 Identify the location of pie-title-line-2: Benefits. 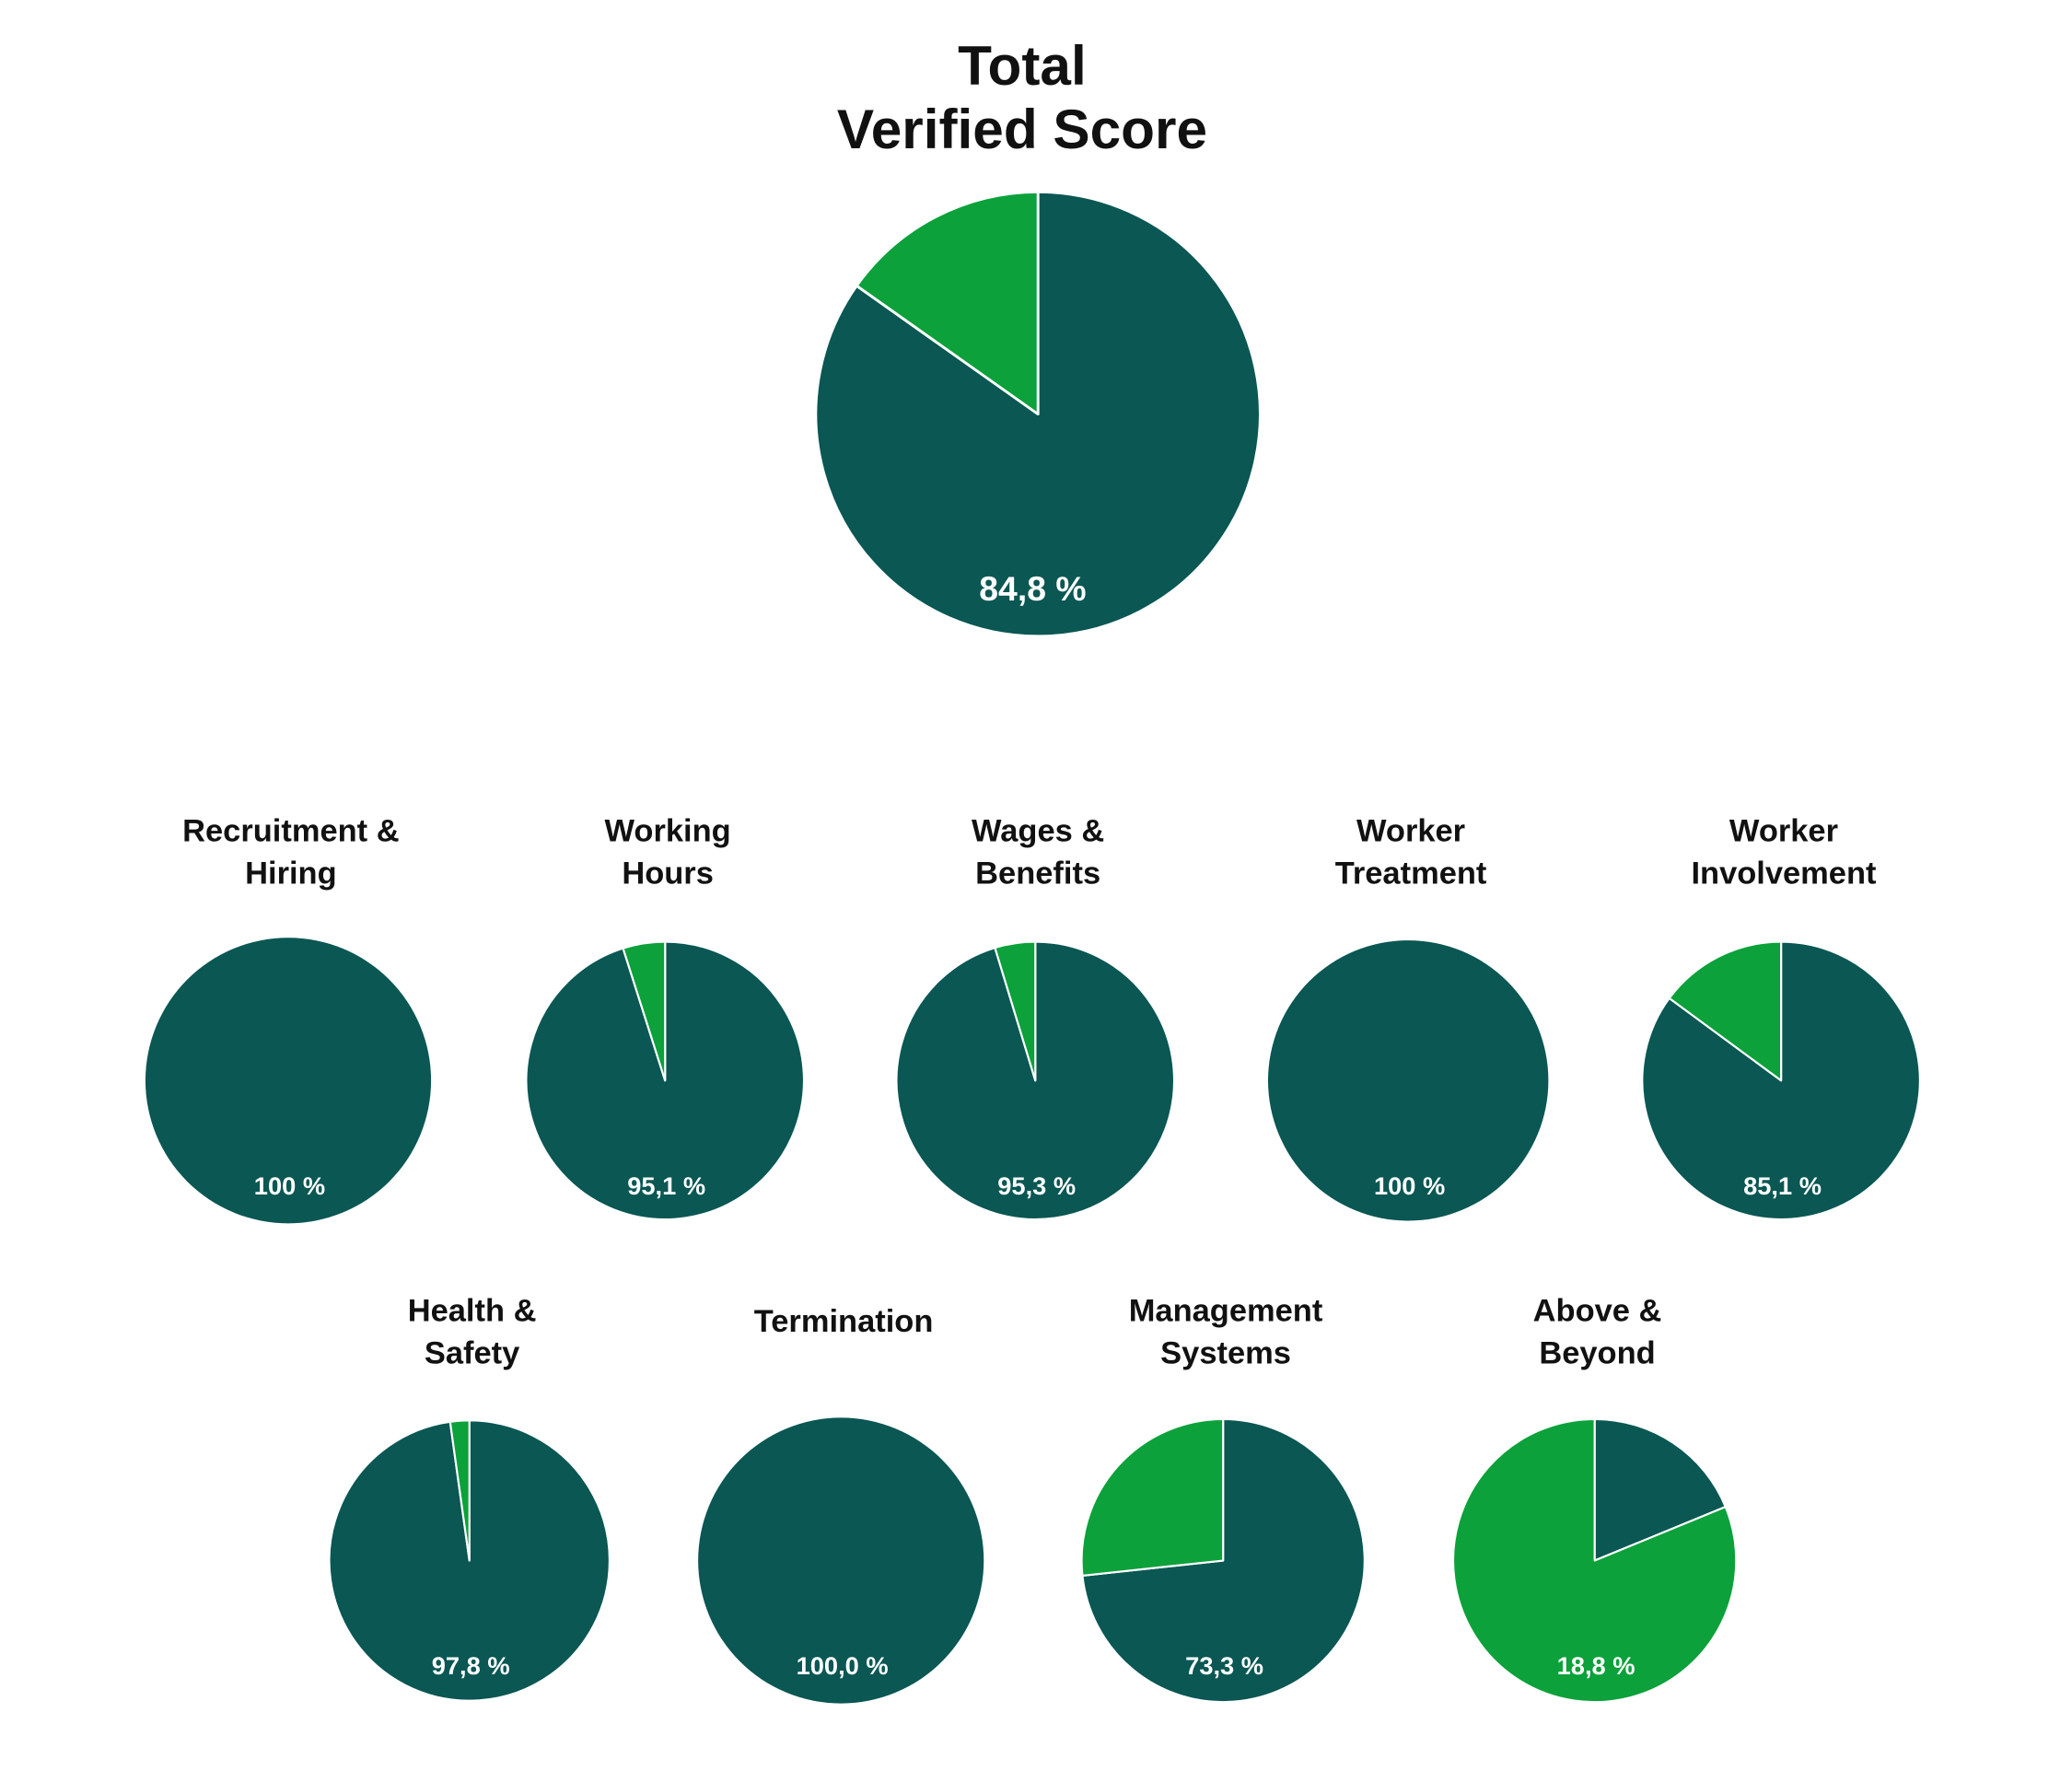
(1037, 873).